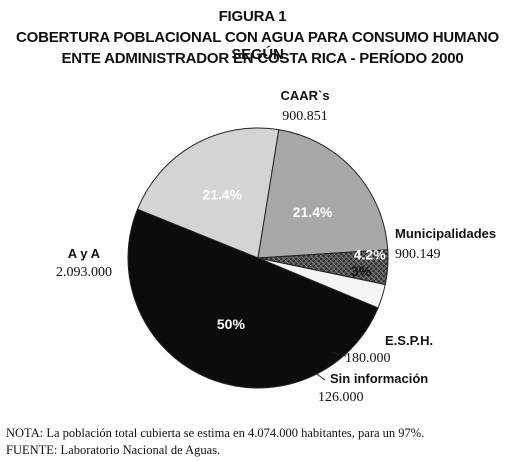  I want to click on slice-value-label-1: 900.149, so click(418, 254).